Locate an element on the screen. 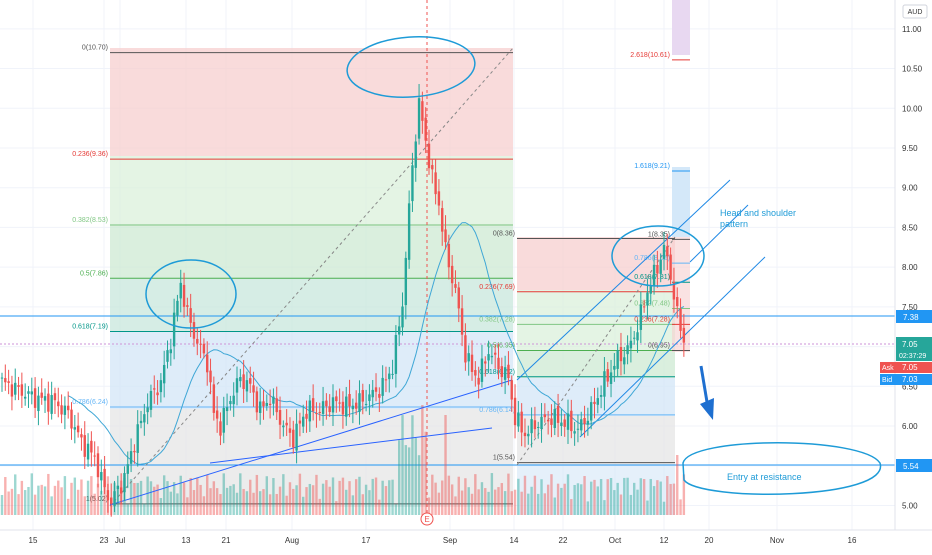 Image resolution: width=932 pixels, height=555 pixels. event-marker-label: E is located at coordinates (426, 519).